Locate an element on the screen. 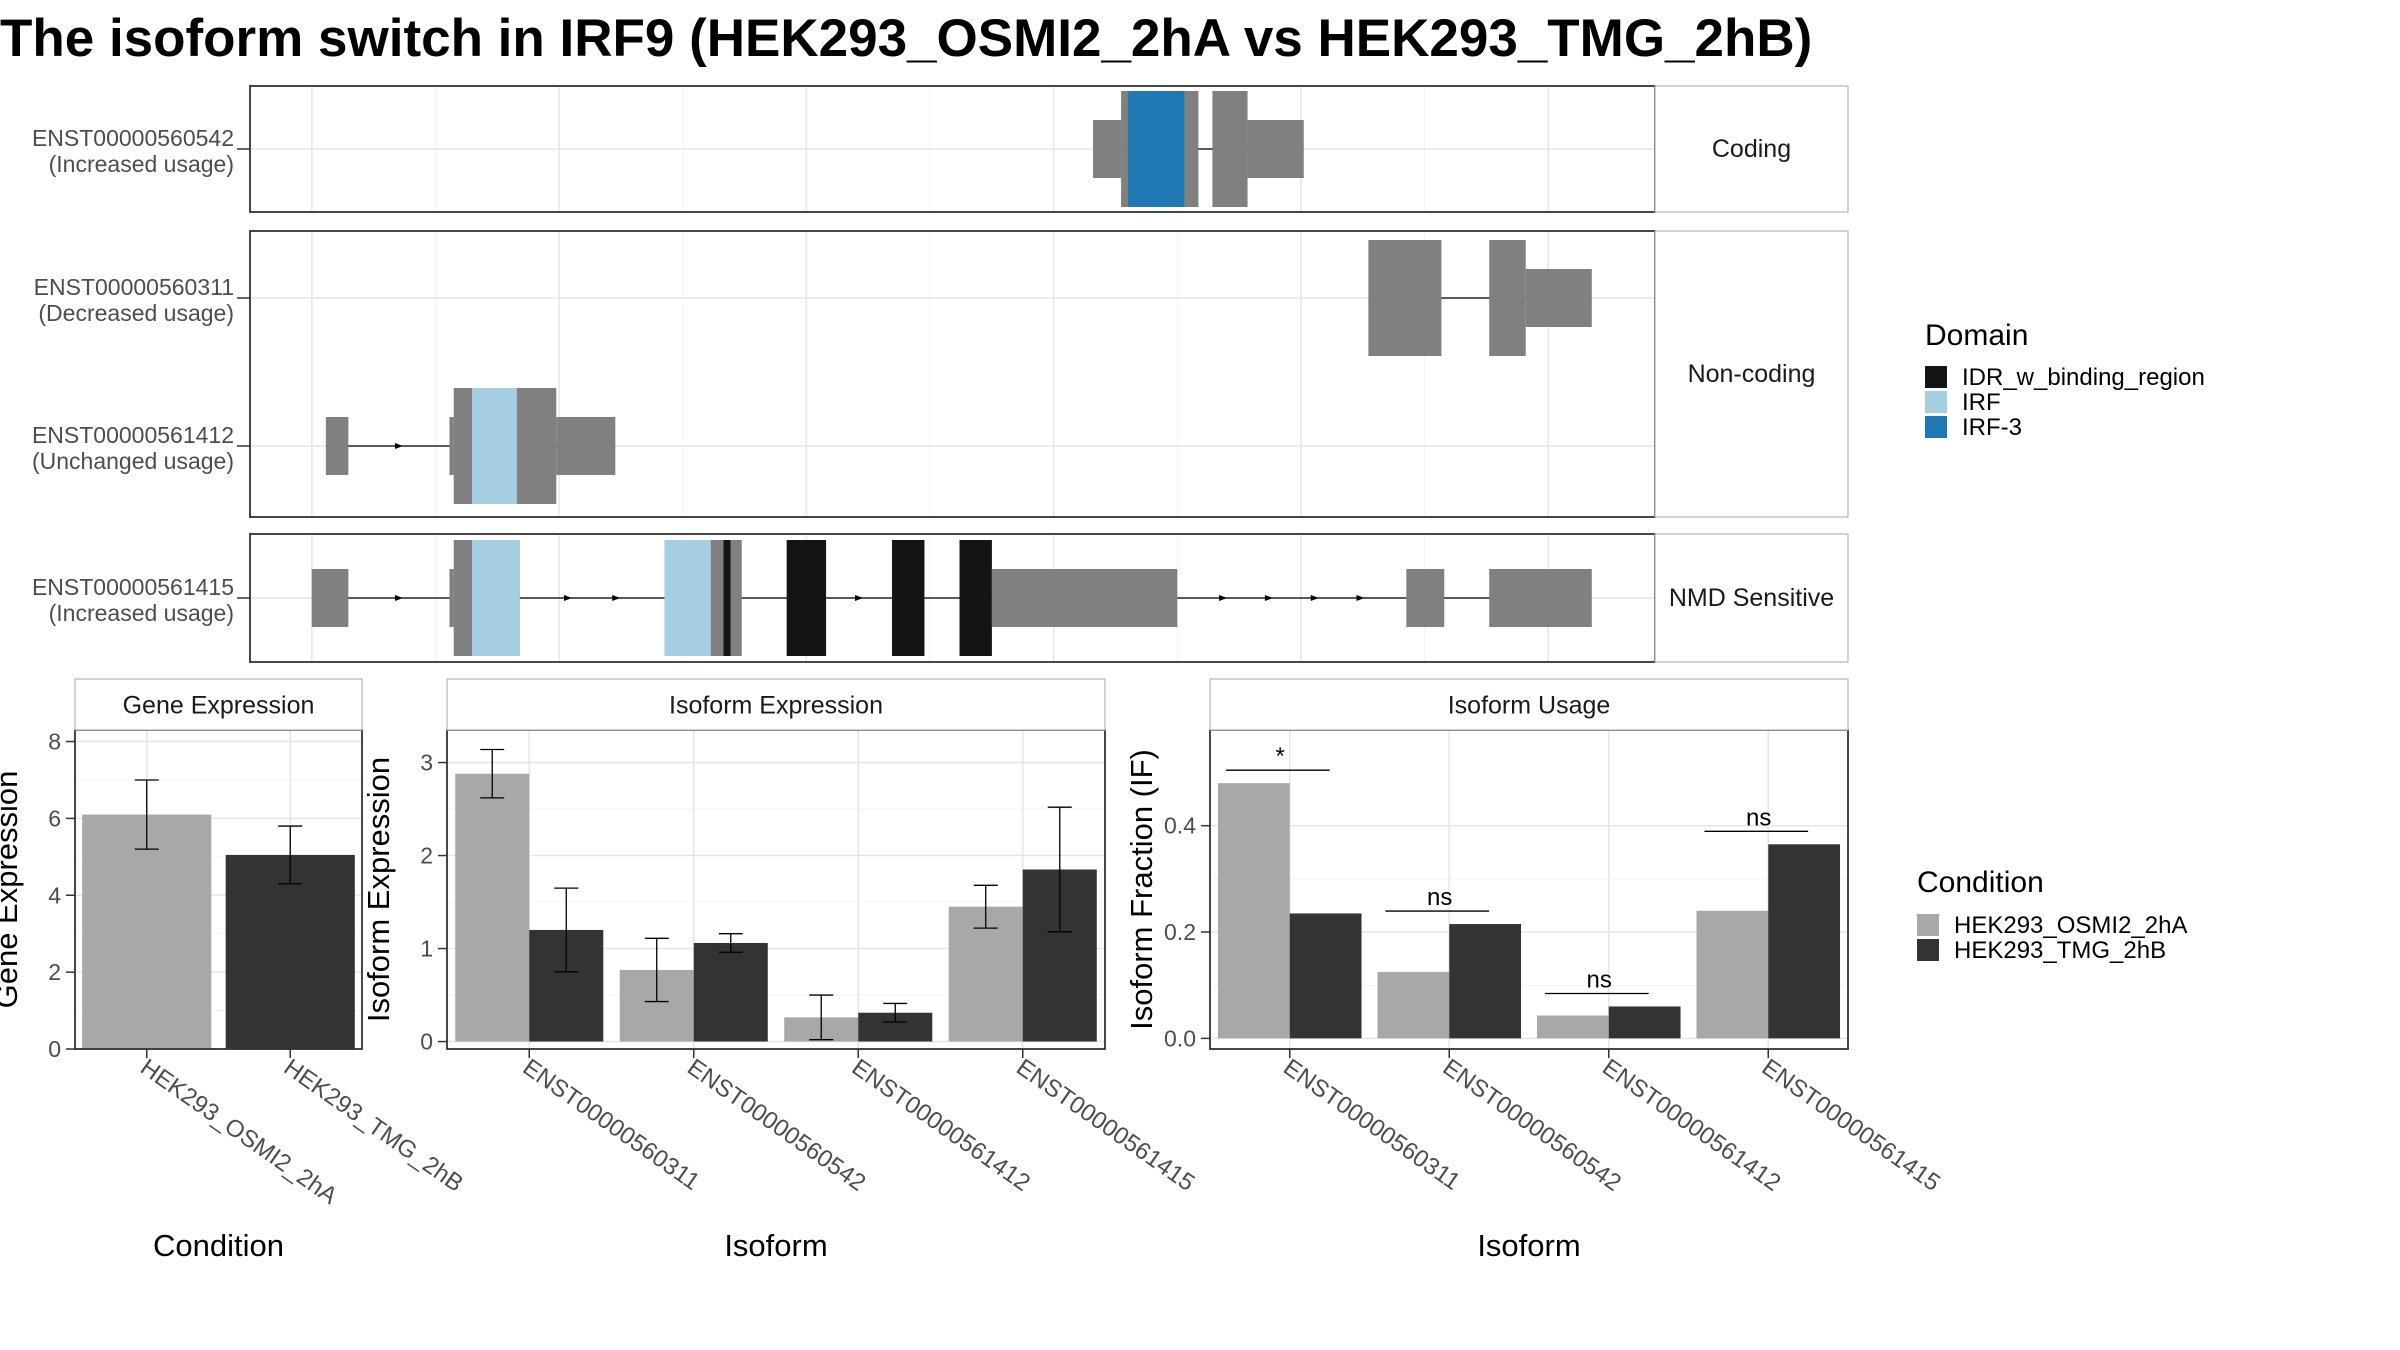 The width and height of the screenshot is (2400, 1350). isoform-label: ENST00000560542 is located at coordinates (133, 138).